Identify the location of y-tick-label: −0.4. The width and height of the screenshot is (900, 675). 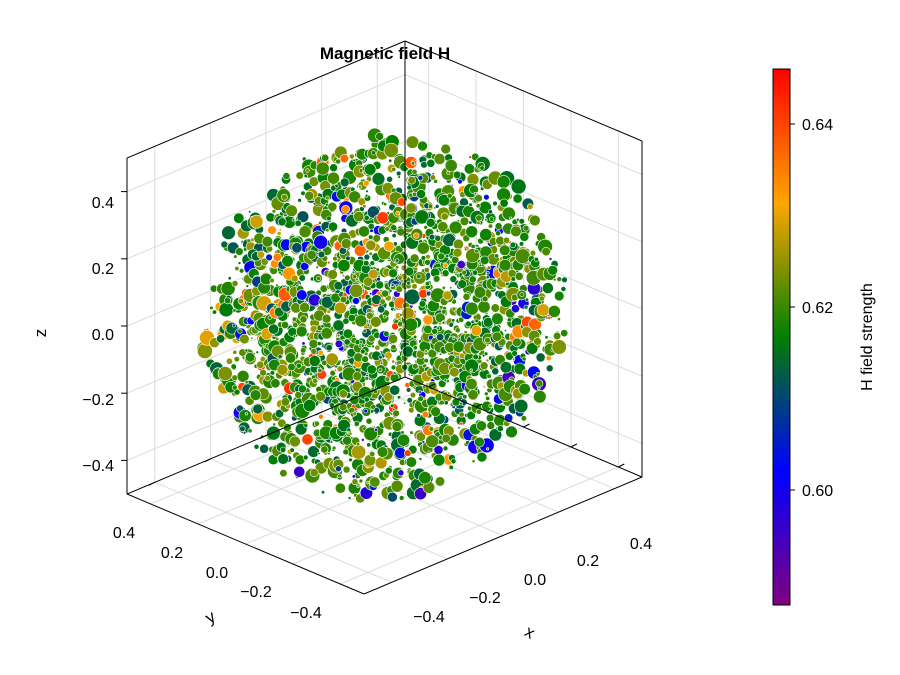
(306, 613).